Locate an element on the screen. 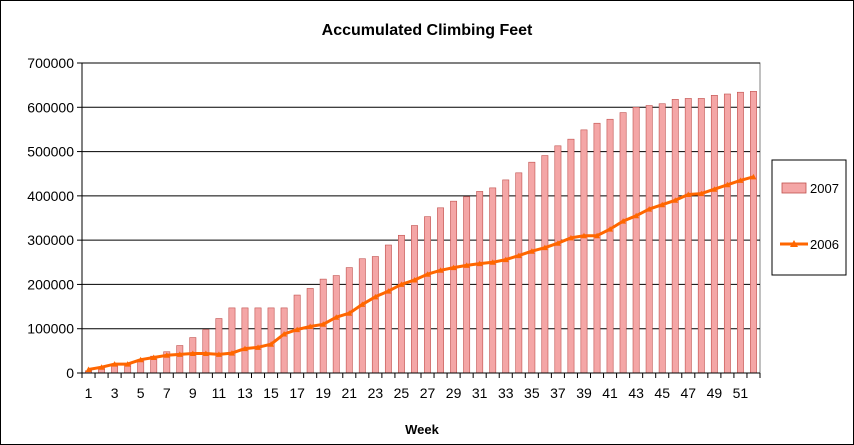 The width and height of the screenshot is (854, 445). chart-title: Accumulated Climbing Feet is located at coordinates (427, 30).